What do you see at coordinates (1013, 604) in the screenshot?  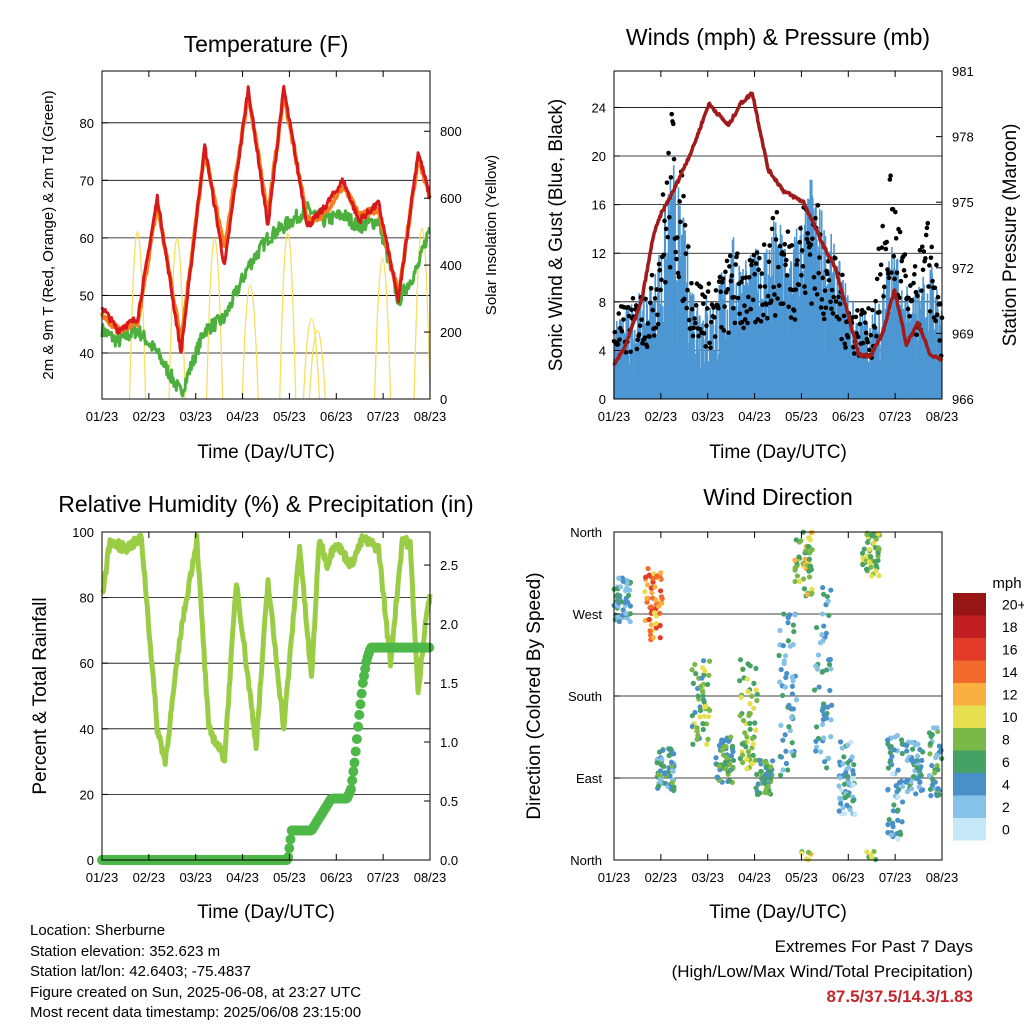 I see `colorbar-label: 20+` at bounding box center [1013, 604].